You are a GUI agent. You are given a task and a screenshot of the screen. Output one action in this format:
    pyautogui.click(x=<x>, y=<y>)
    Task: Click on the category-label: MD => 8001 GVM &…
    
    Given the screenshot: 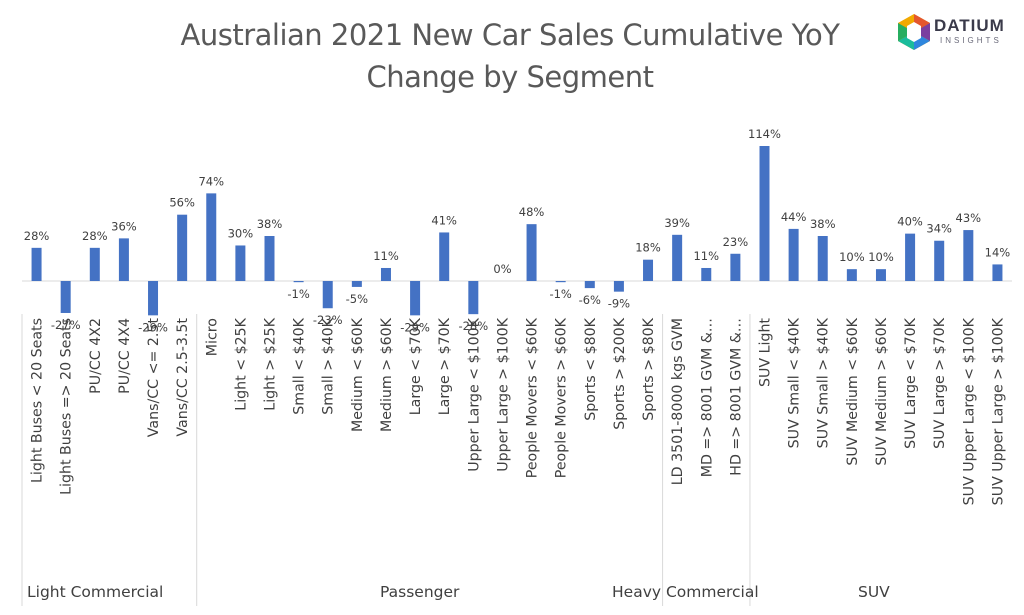 What is the action you would take?
    pyautogui.click(x=707, y=397)
    